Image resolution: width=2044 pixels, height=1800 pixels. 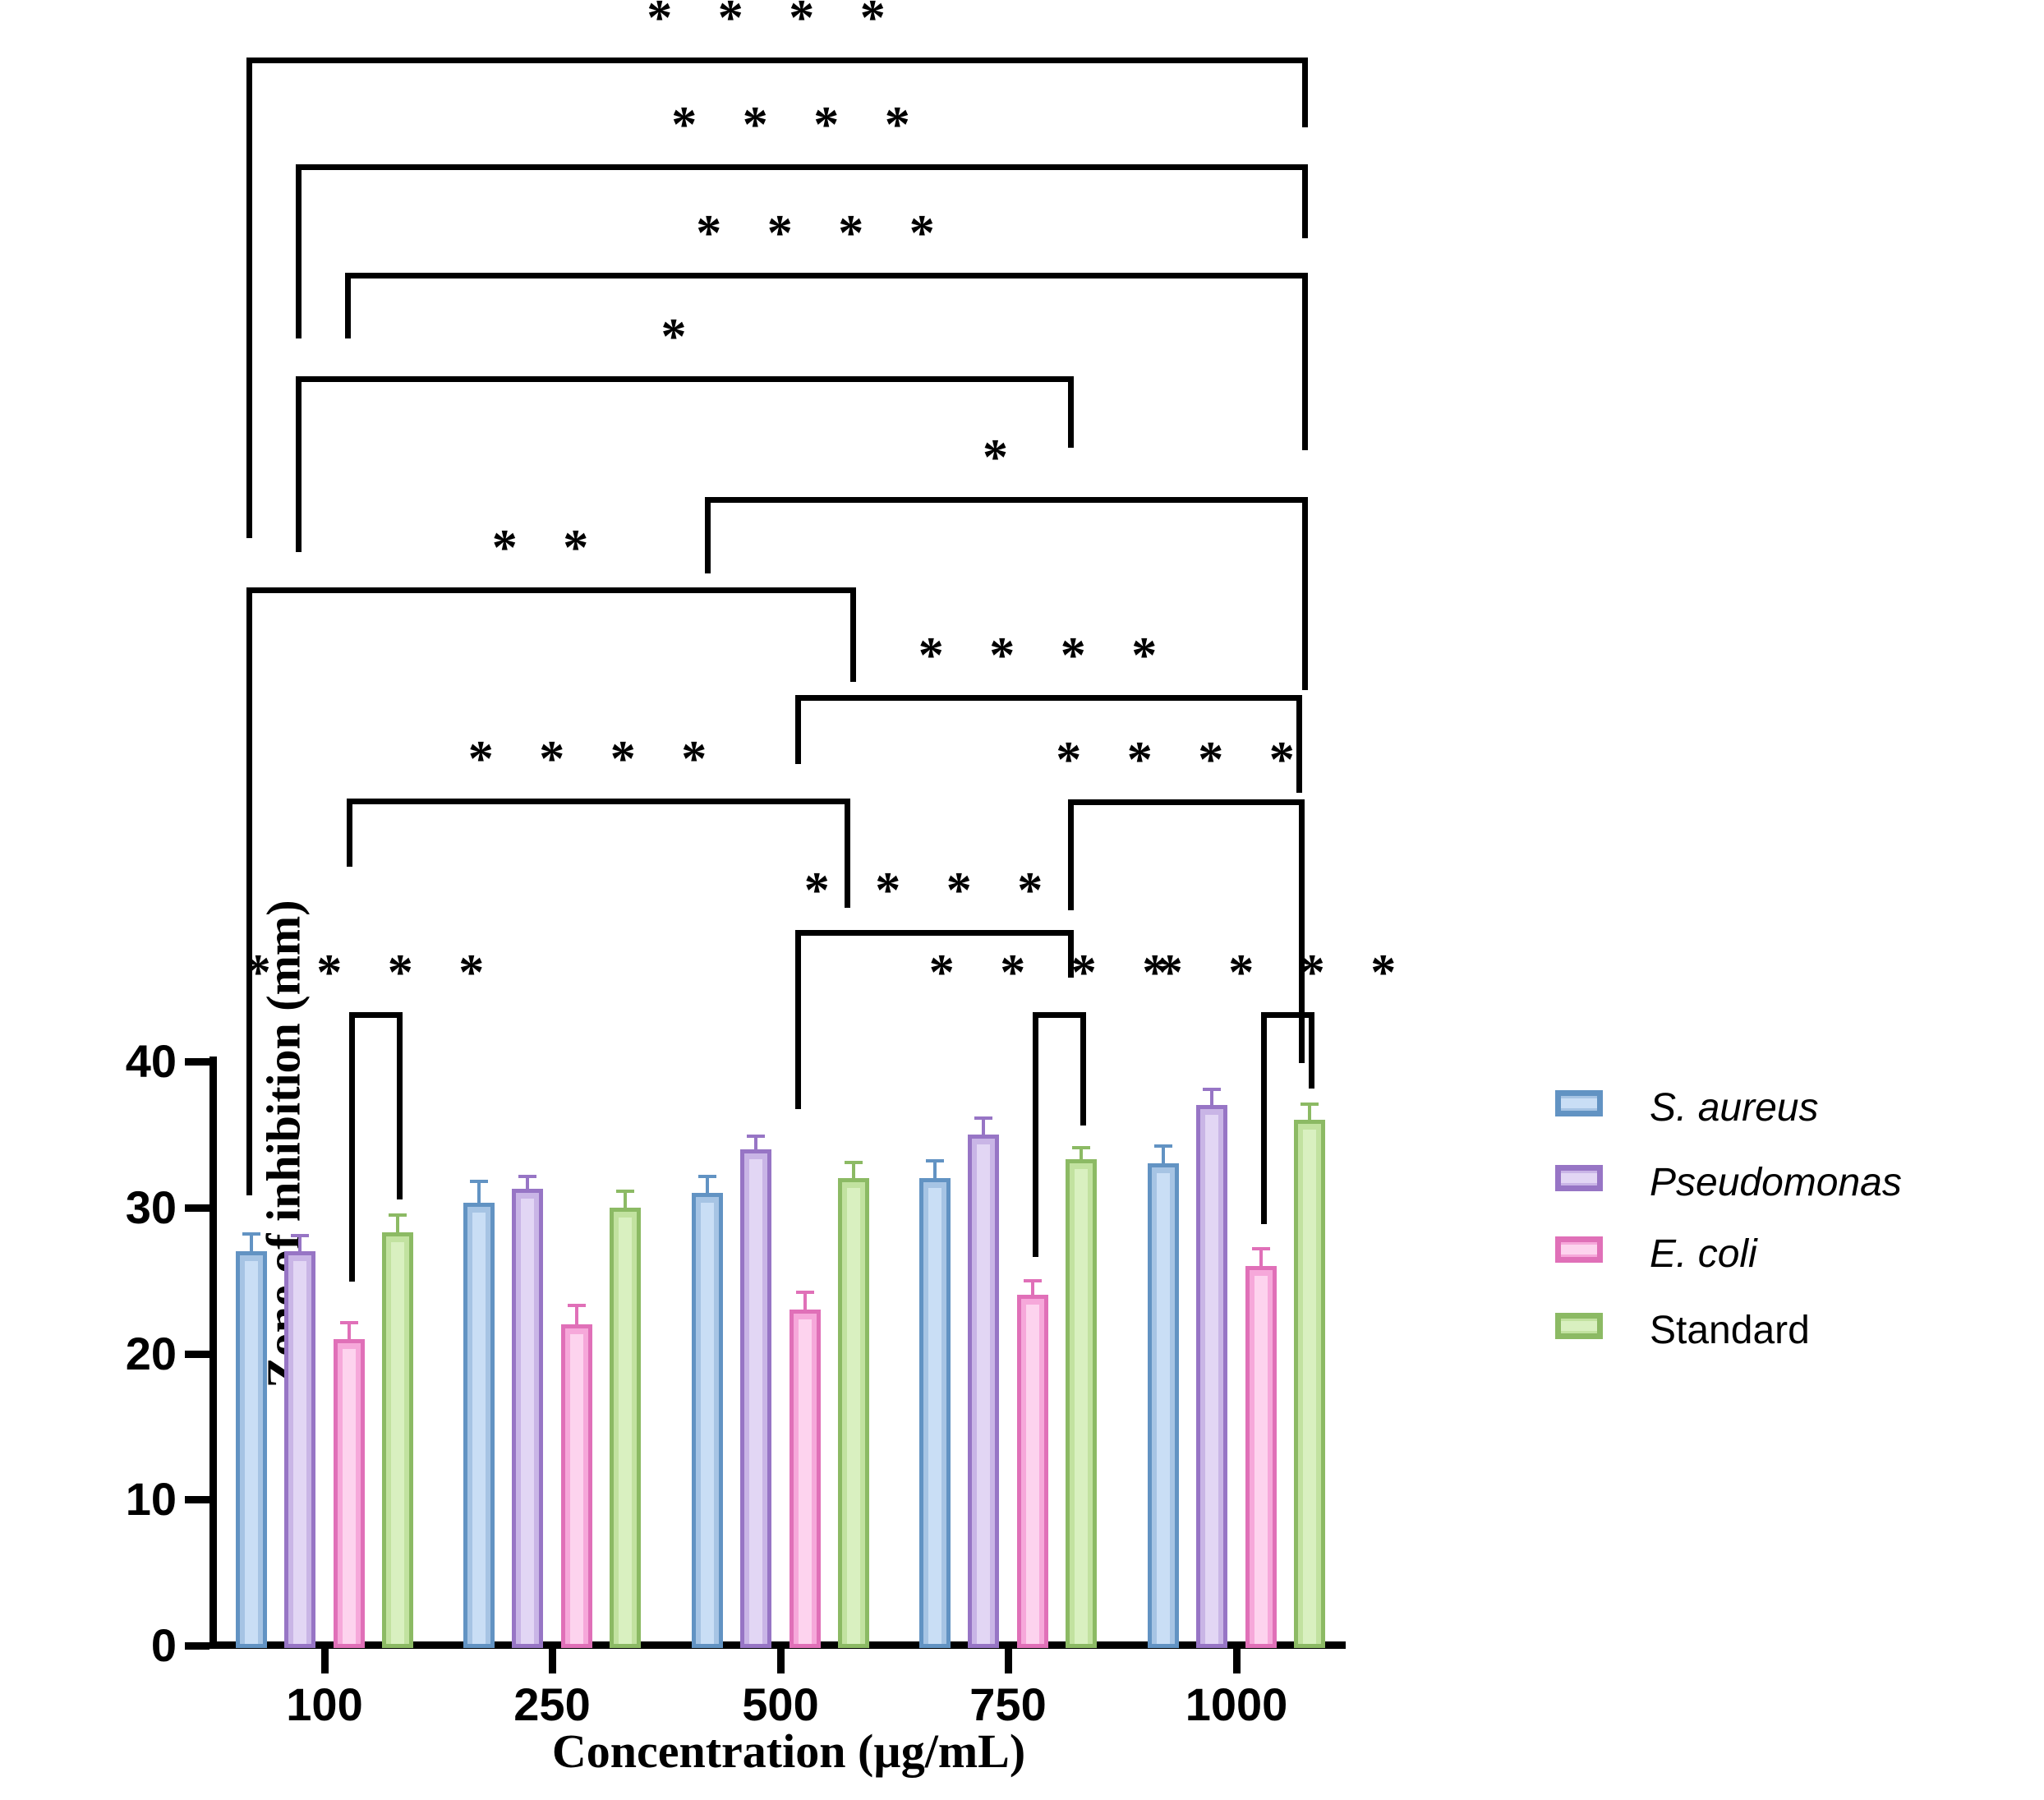 I want to click on legend-label: Pseudomonas, so click(x=1776, y=1182).